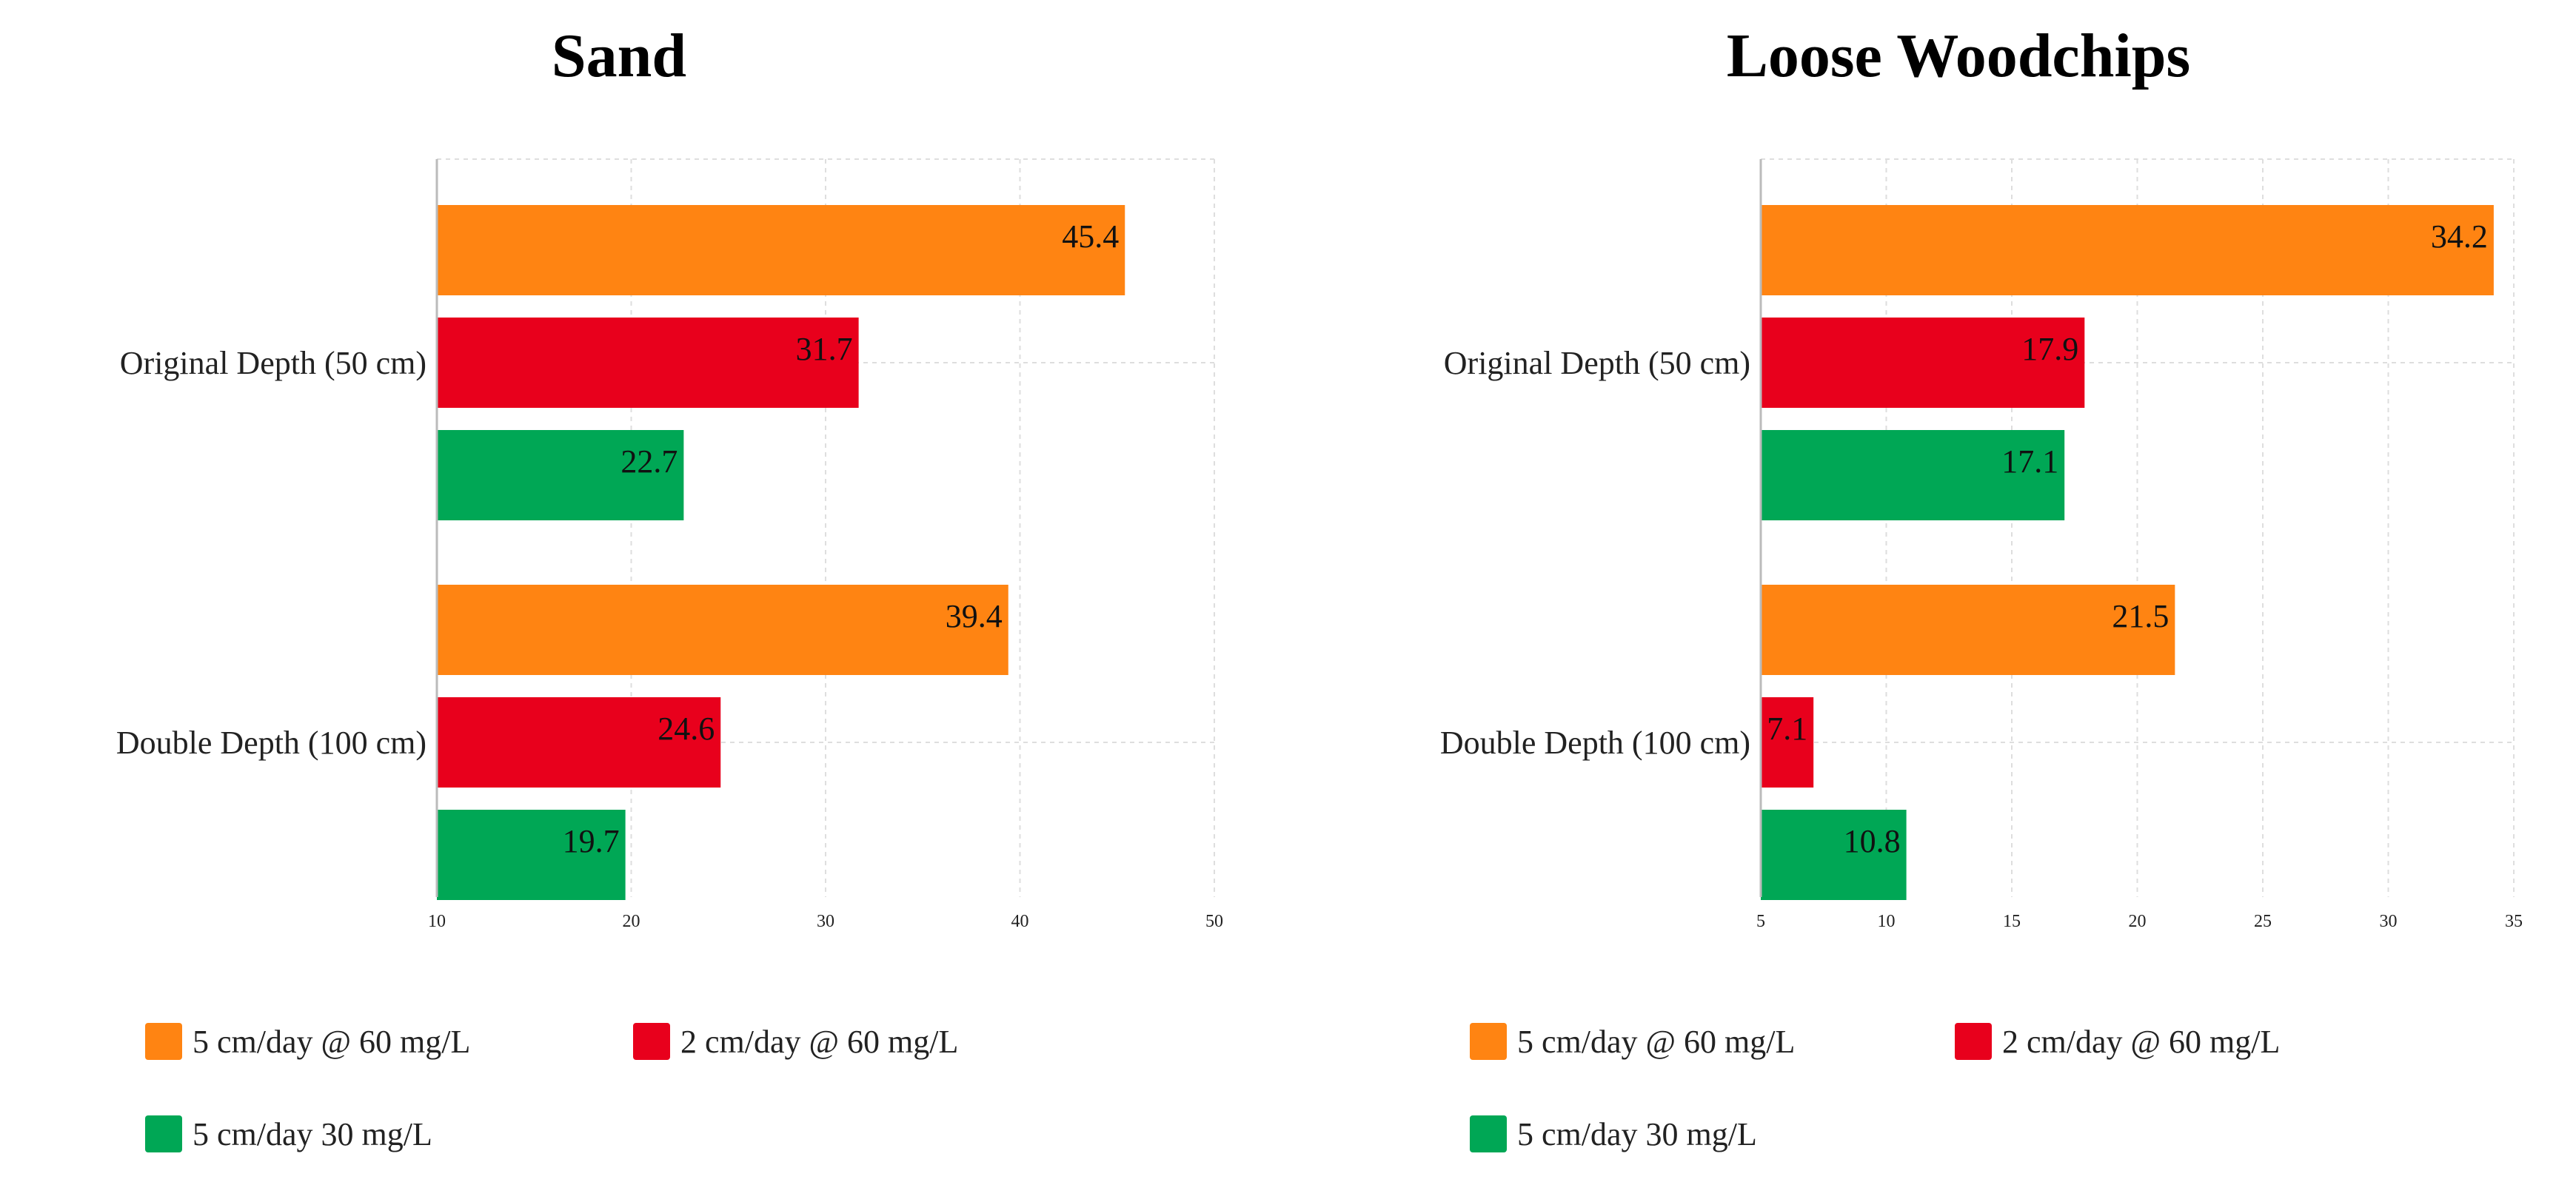 This screenshot has width=2576, height=1185. Describe the element at coordinates (1214, 921) in the screenshot. I see `x-tick-label: 50` at that location.